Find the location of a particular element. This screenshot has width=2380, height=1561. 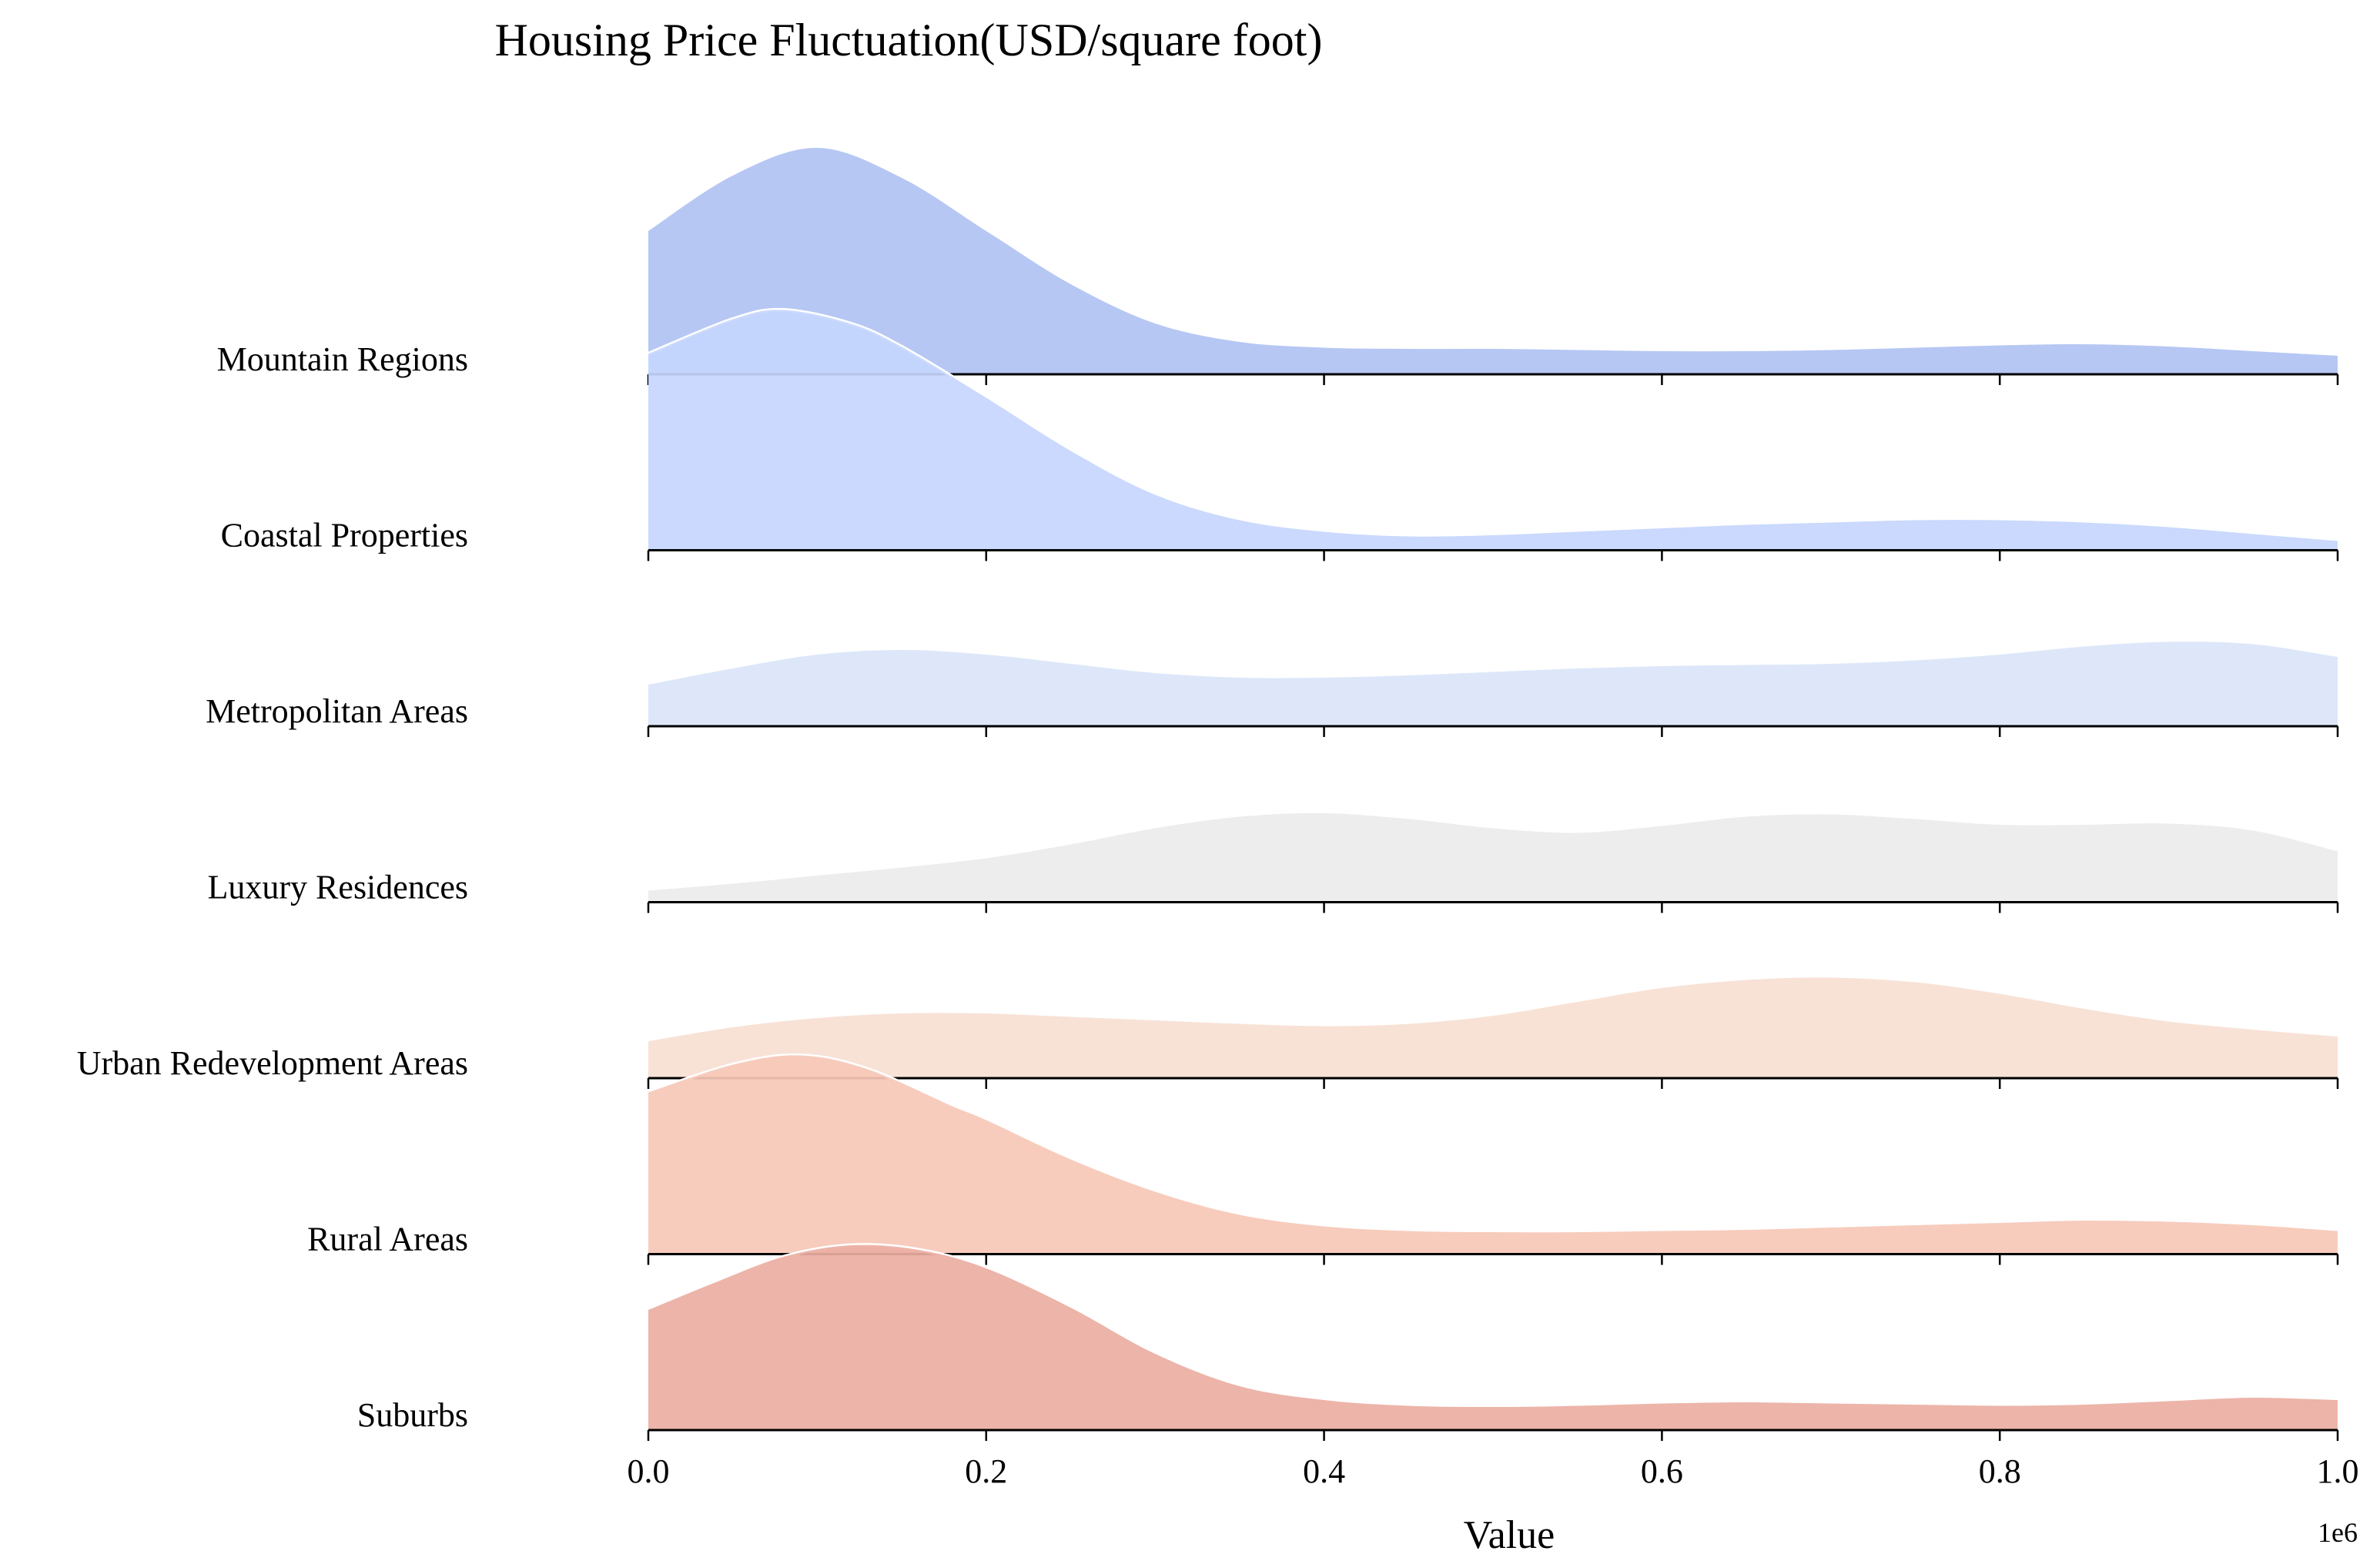

ridge-coastal-properties: Coastal Properties is located at coordinates (1280, 434).